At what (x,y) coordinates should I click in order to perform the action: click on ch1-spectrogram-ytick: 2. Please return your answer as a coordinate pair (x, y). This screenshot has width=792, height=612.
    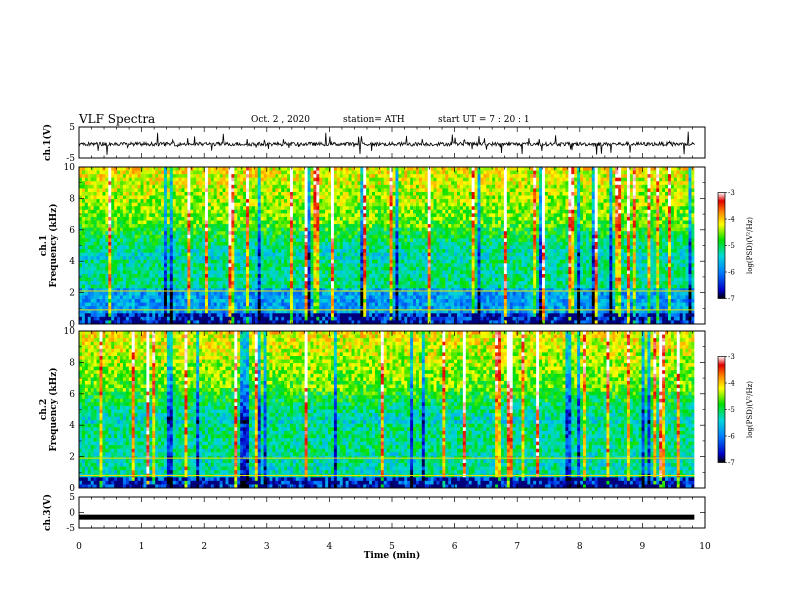
    Looking at the image, I should click on (72, 294).